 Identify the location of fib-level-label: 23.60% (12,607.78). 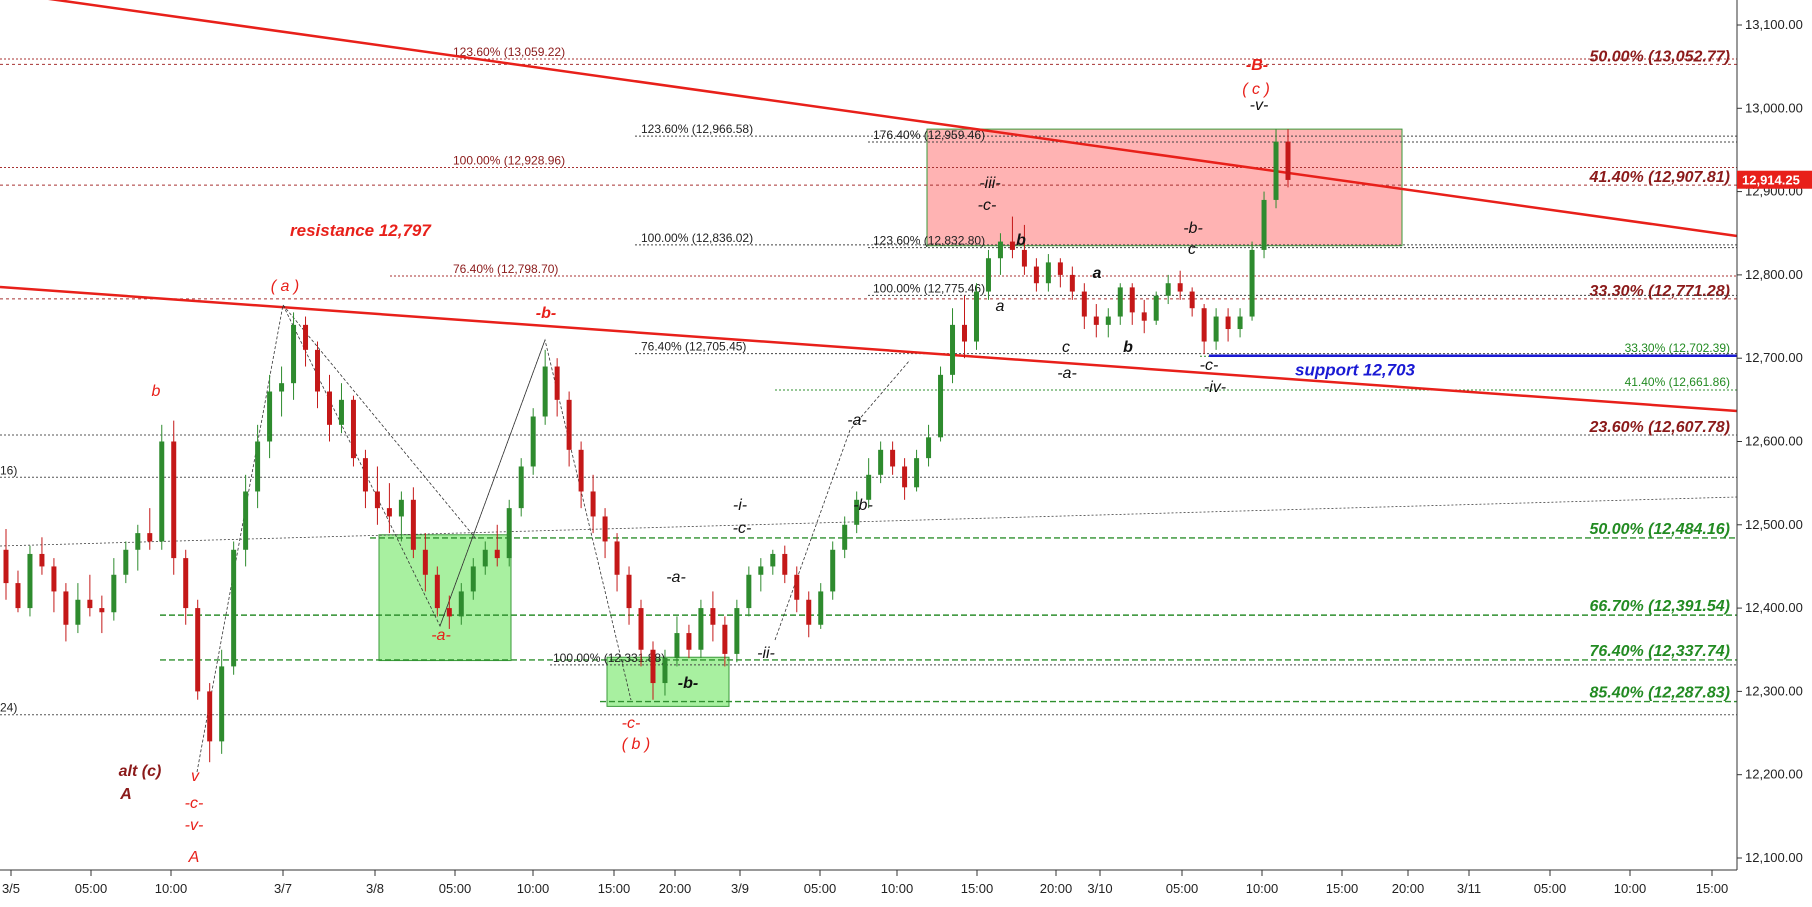
(1659, 427).